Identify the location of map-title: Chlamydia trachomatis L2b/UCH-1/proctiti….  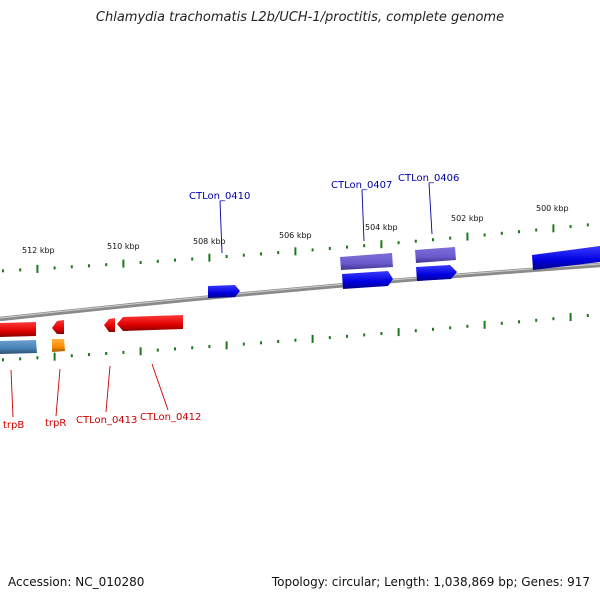
(300, 17).